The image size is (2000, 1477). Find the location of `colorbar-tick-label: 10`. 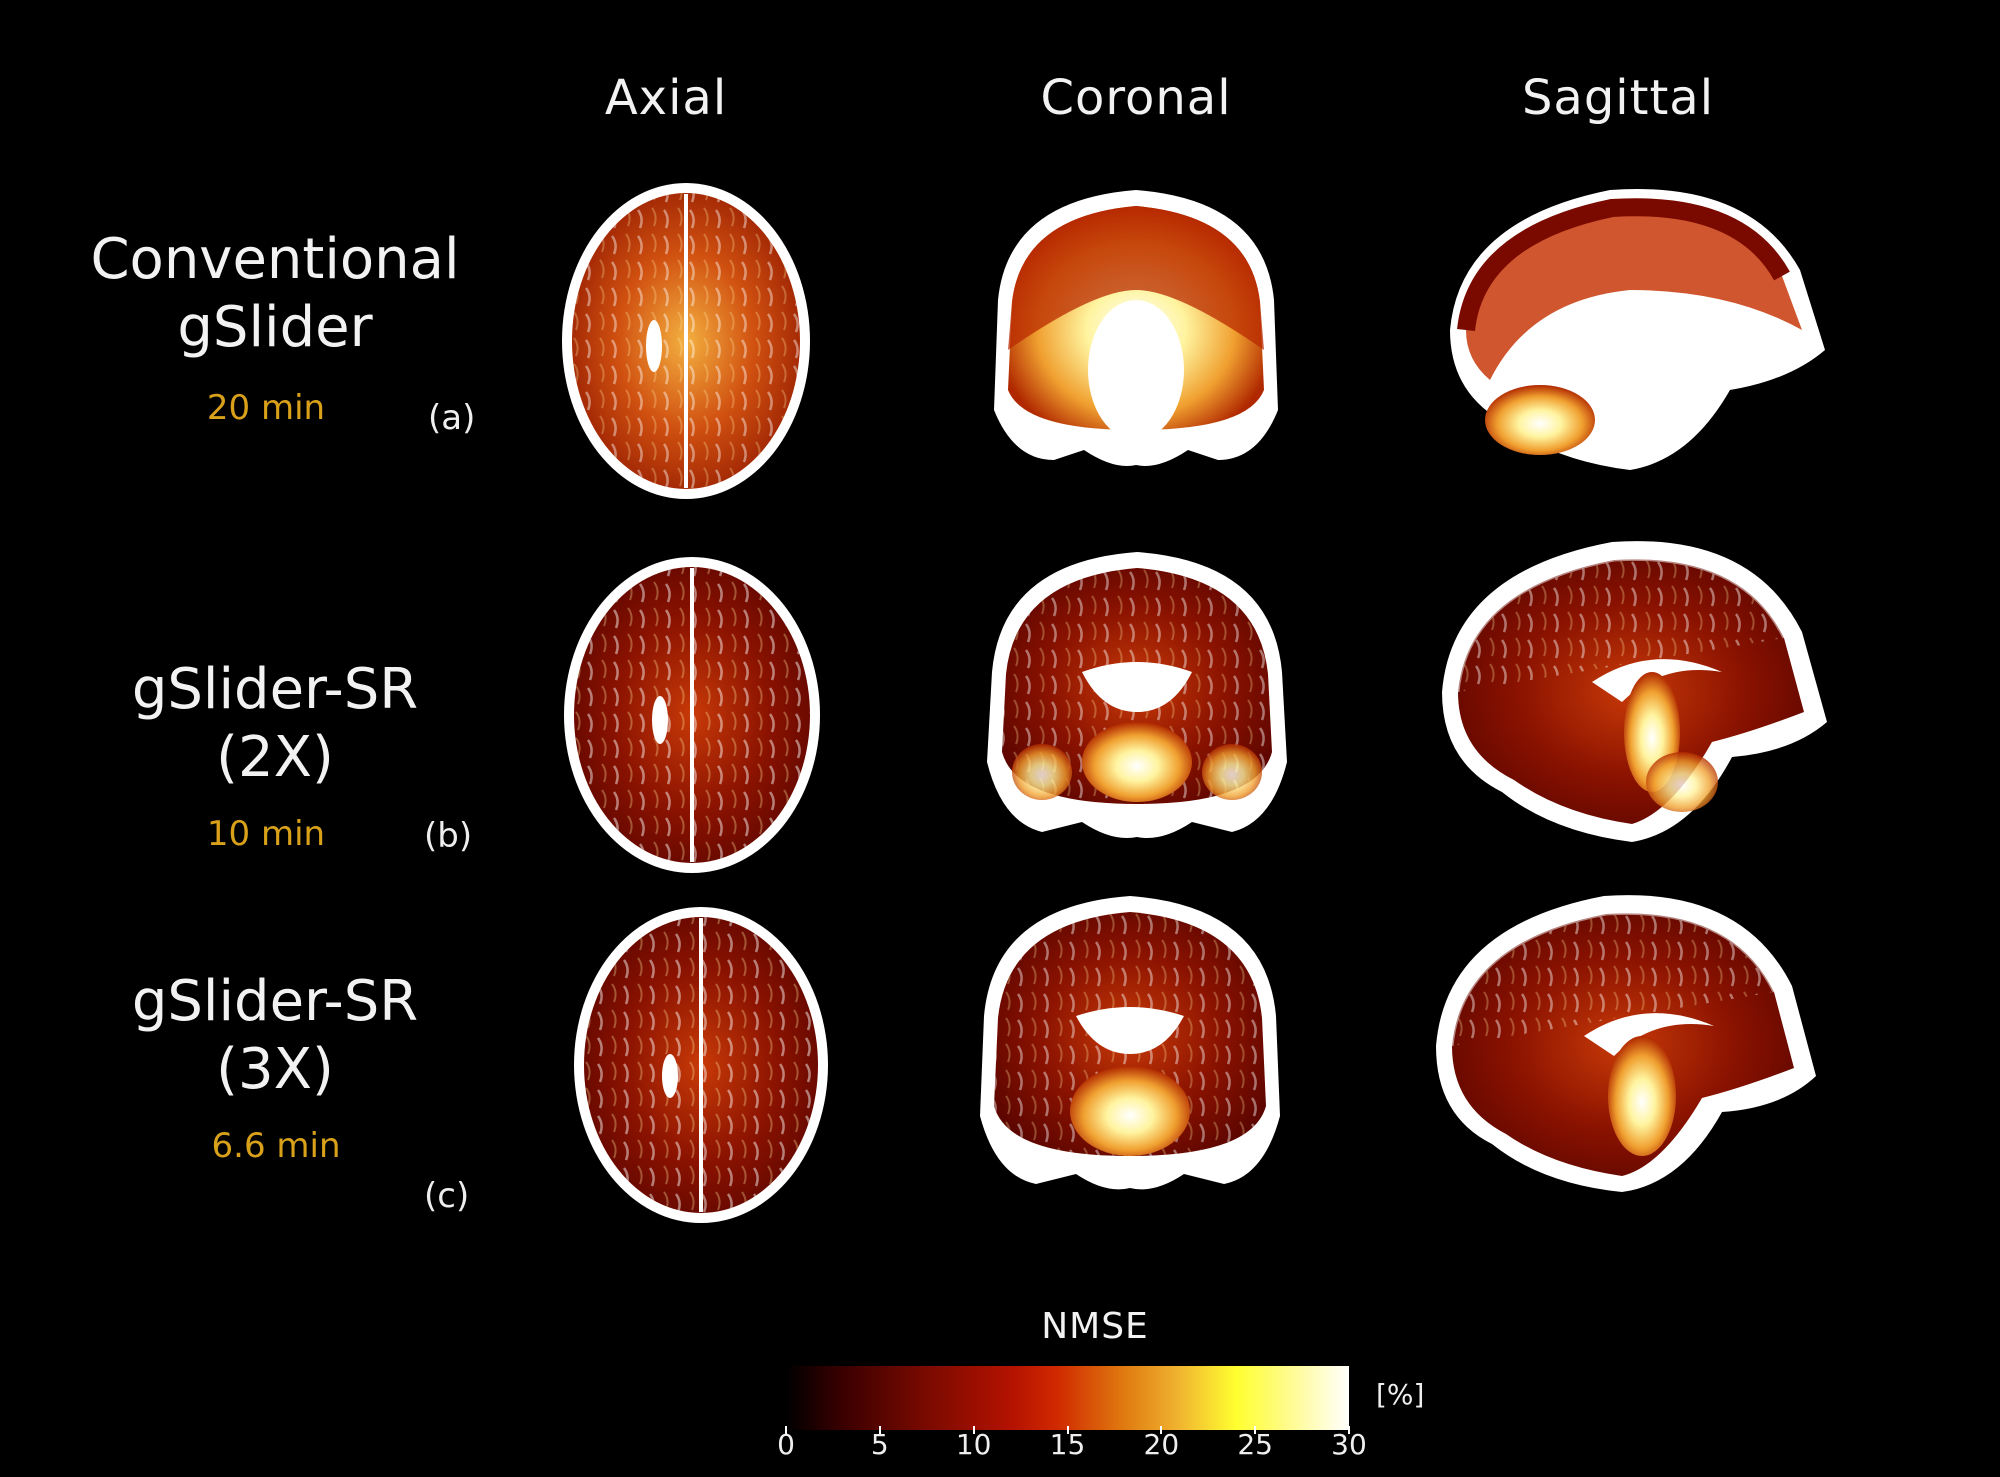

colorbar-tick-label: 10 is located at coordinates (973, 1444).